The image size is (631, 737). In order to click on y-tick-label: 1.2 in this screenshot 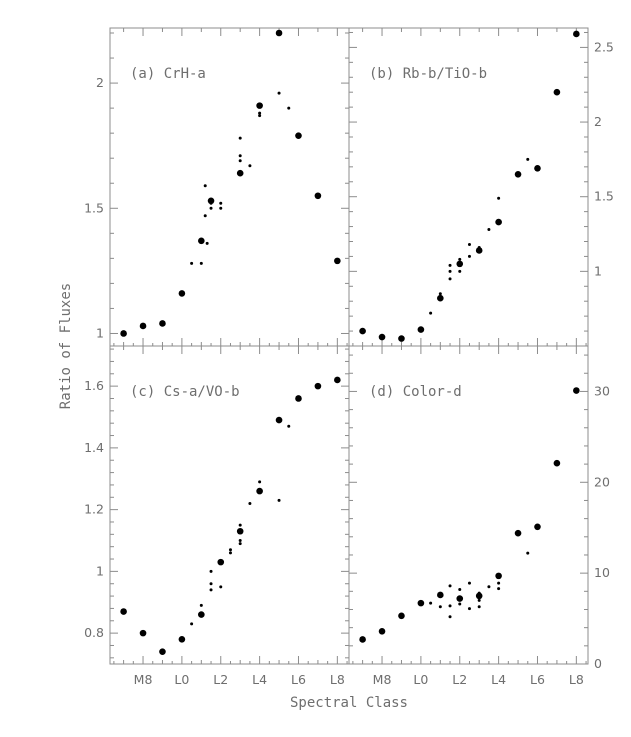, I will do `click(94, 509)`.